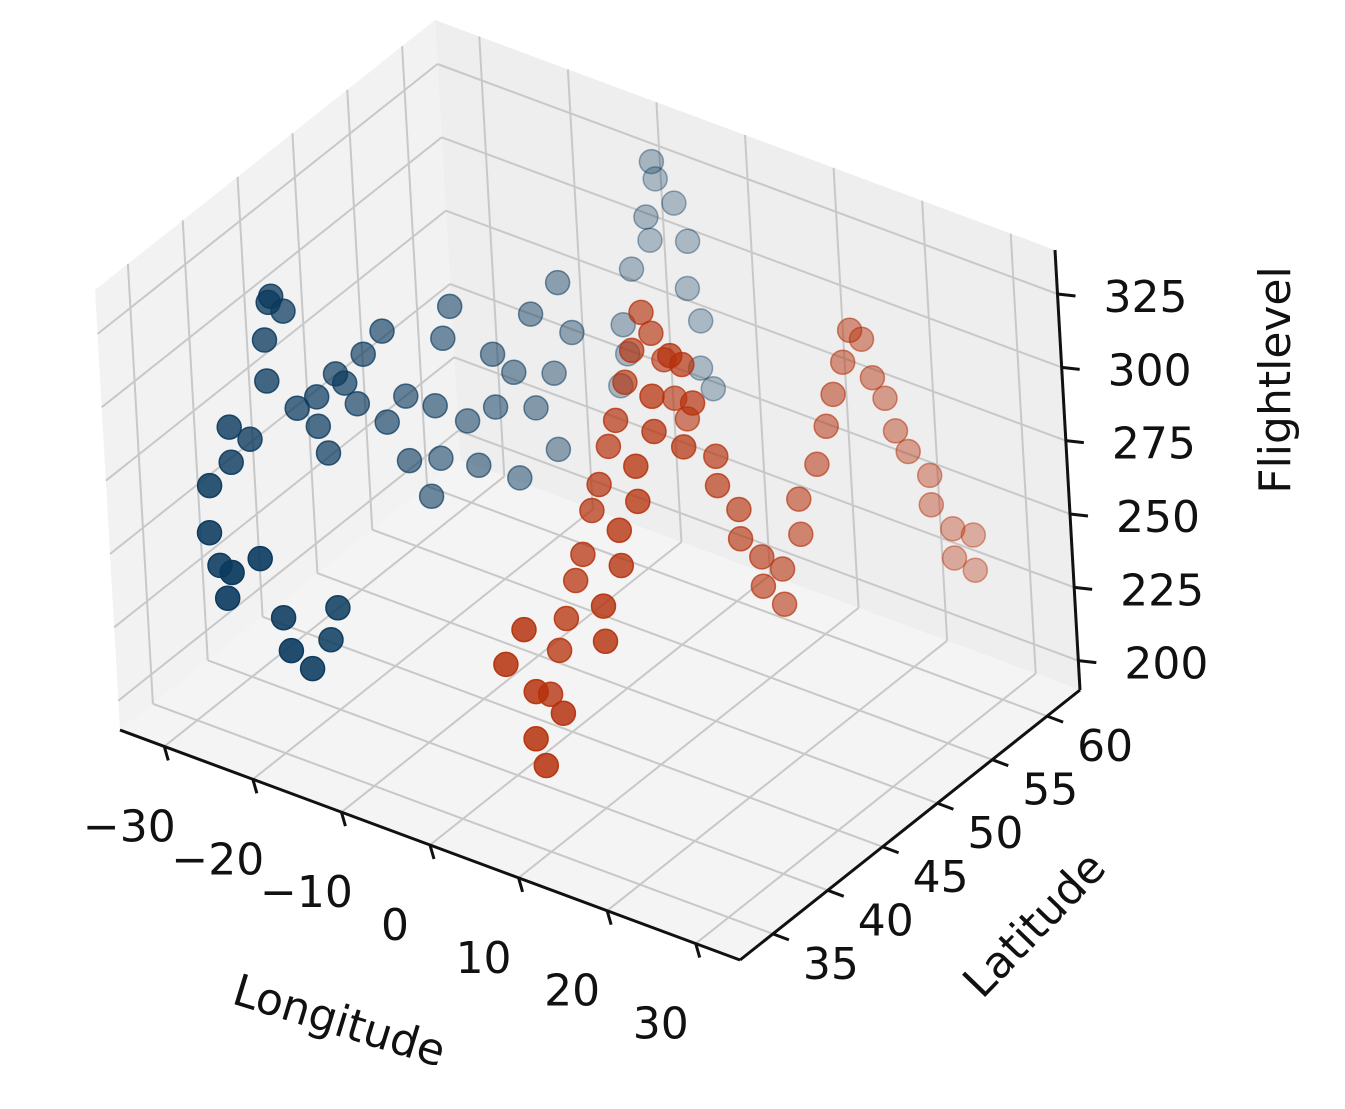 This screenshot has height=1109, width=1345. I want to click on x-tick-label: −30, so click(129, 826).